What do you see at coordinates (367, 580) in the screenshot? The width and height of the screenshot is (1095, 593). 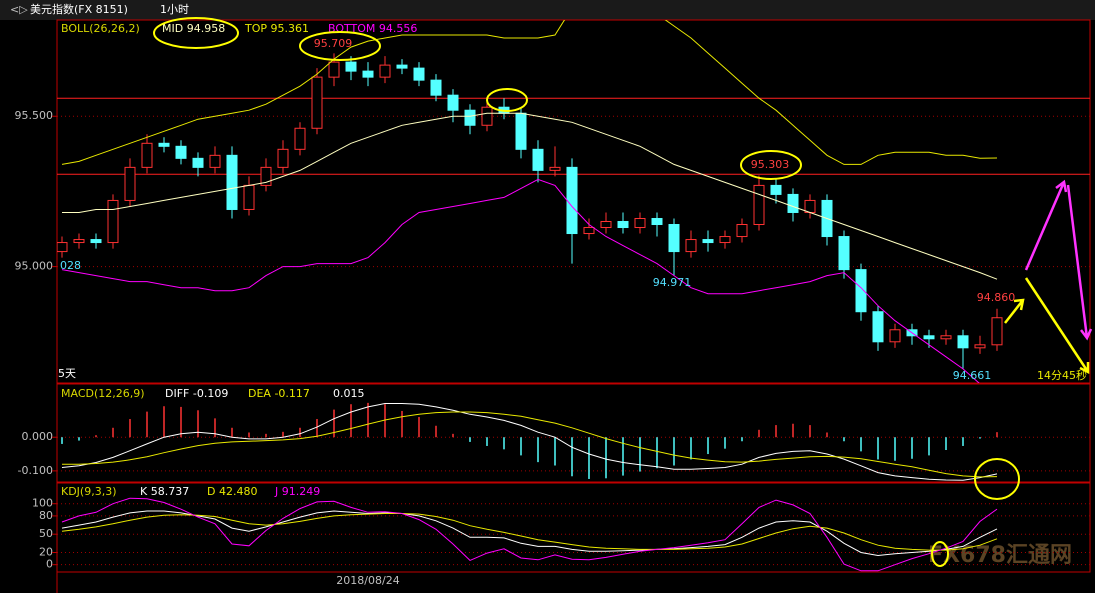 I see `date-label: 2018/08/24` at bounding box center [367, 580].